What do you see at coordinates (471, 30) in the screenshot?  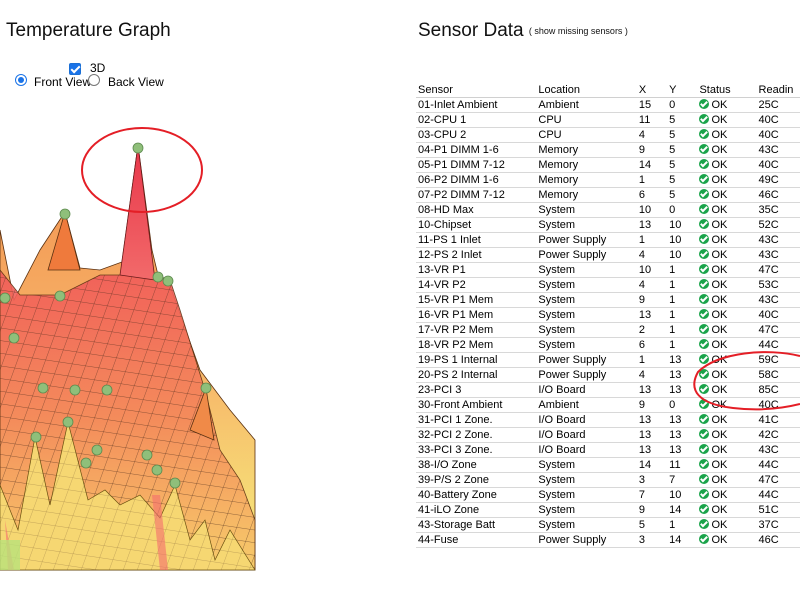 I see `sensor-data-title: Sensor Data` at bounding box center [471, 30].